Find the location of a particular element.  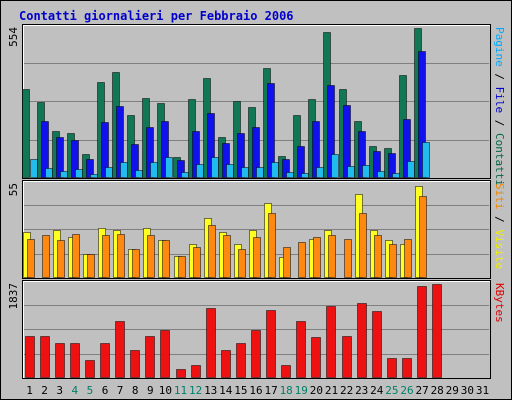

x-tick-label-1: 1 is located at coordinates (29, 390).